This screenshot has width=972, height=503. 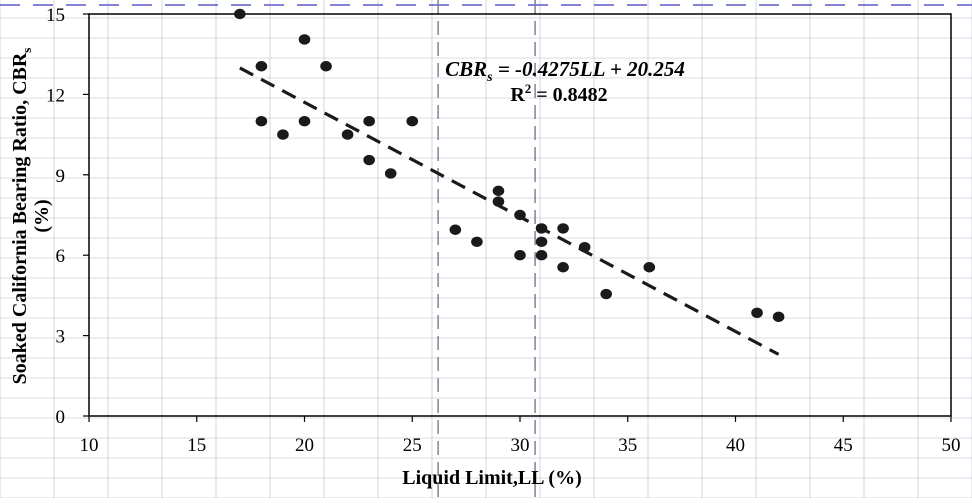 What do you see at coordinates (304, 445) in the screenshot?
I see `x-tick-label: 20` at bounding box center [304, 445].